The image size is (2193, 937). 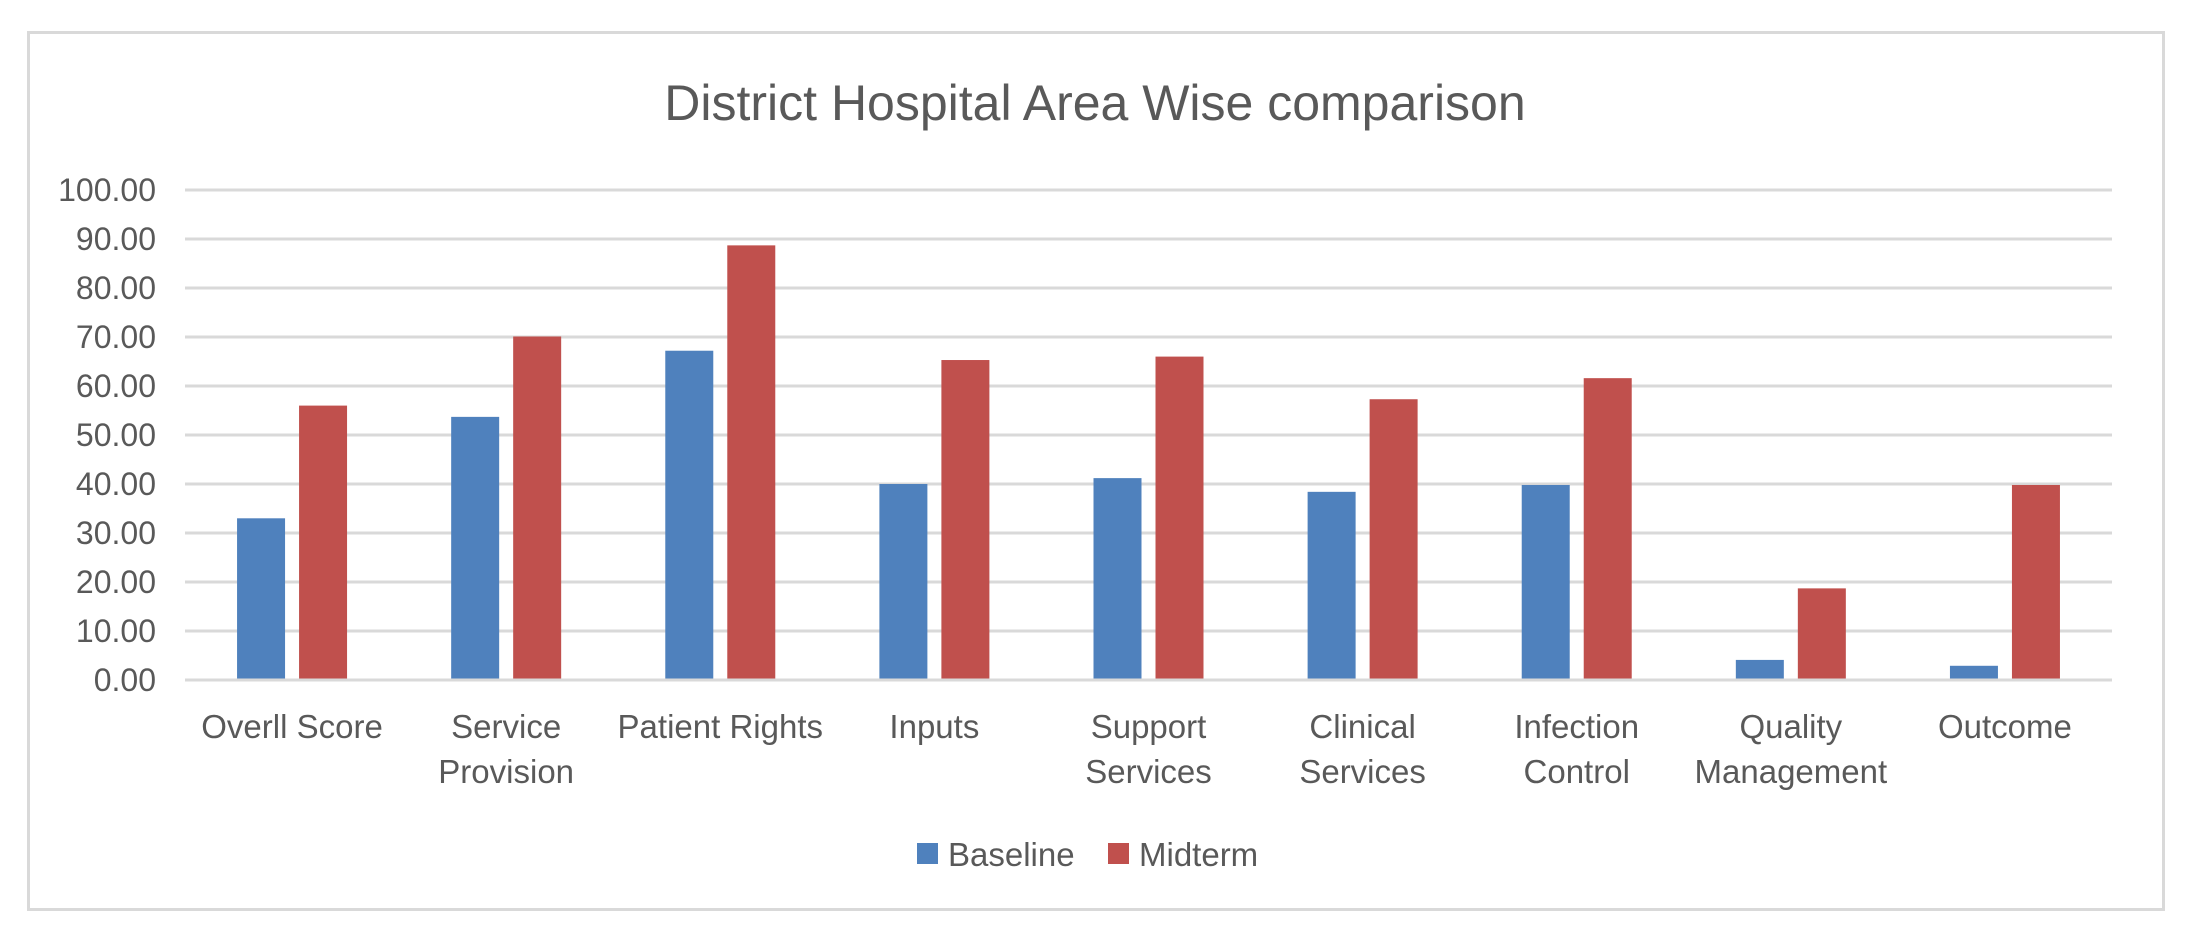 What do you see at coordinates (125, 680) in the screenshot?
I see `y-tick-label: 0.00` at bounding box center [125, 680].